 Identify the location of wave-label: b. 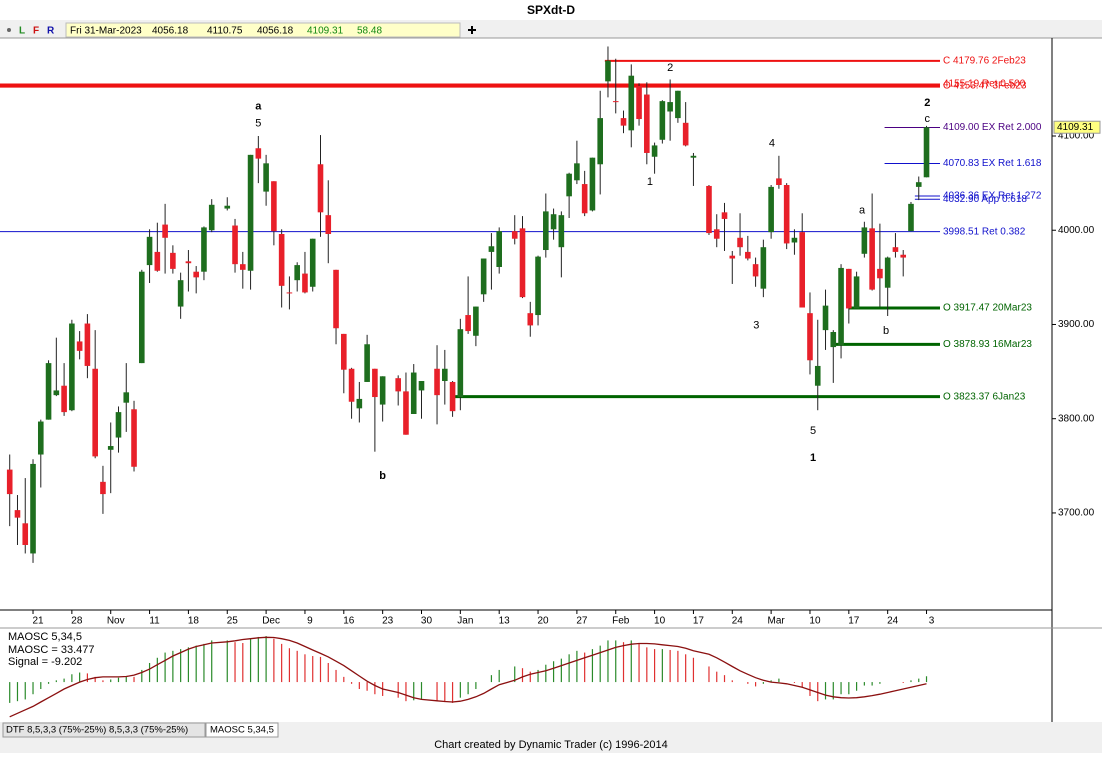
(382, 476).